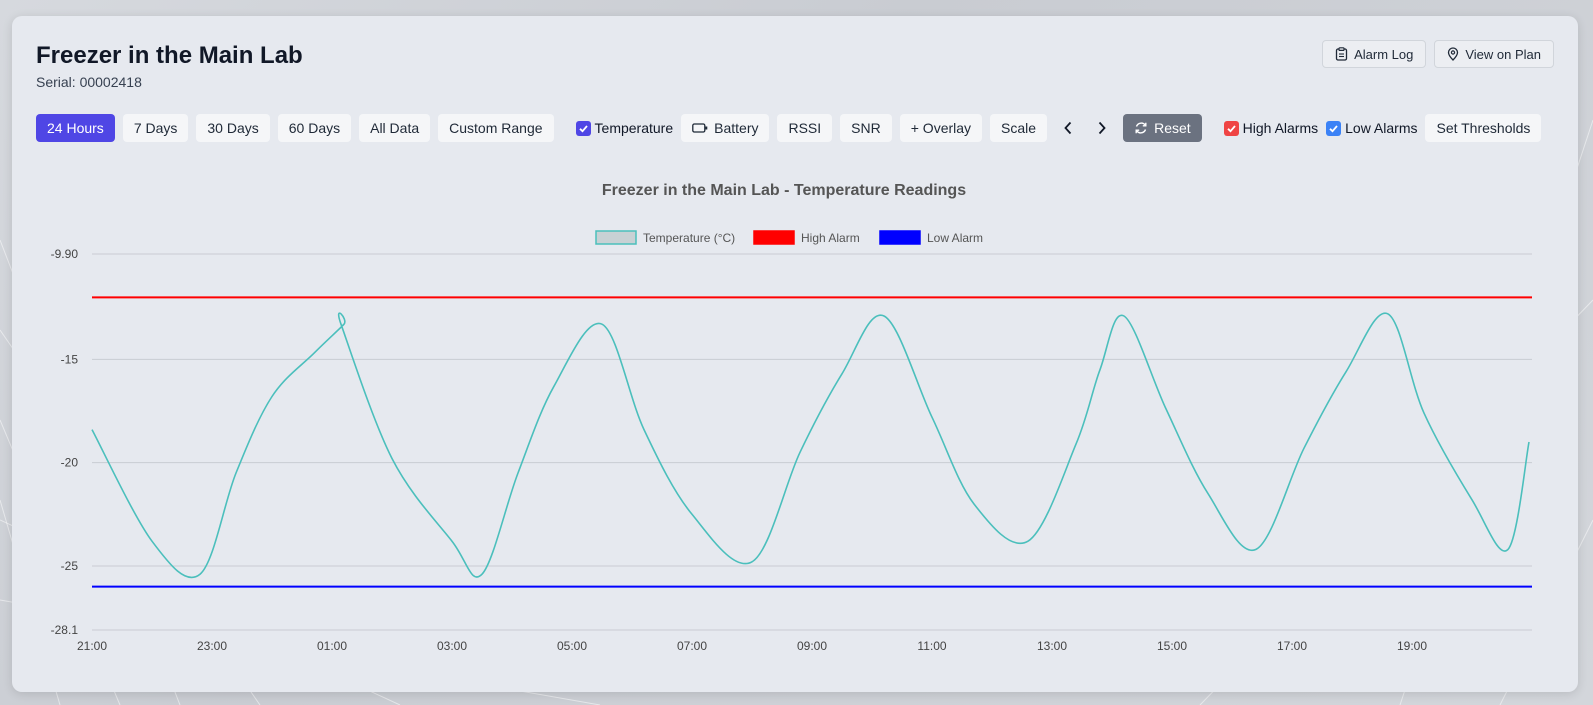 Image resolution: width=1593 pixels, height=705 pixels. Describe the element at coordinates (689, 238) in the screenshot. I see `legend-label: Temperature (°C)` at that location.